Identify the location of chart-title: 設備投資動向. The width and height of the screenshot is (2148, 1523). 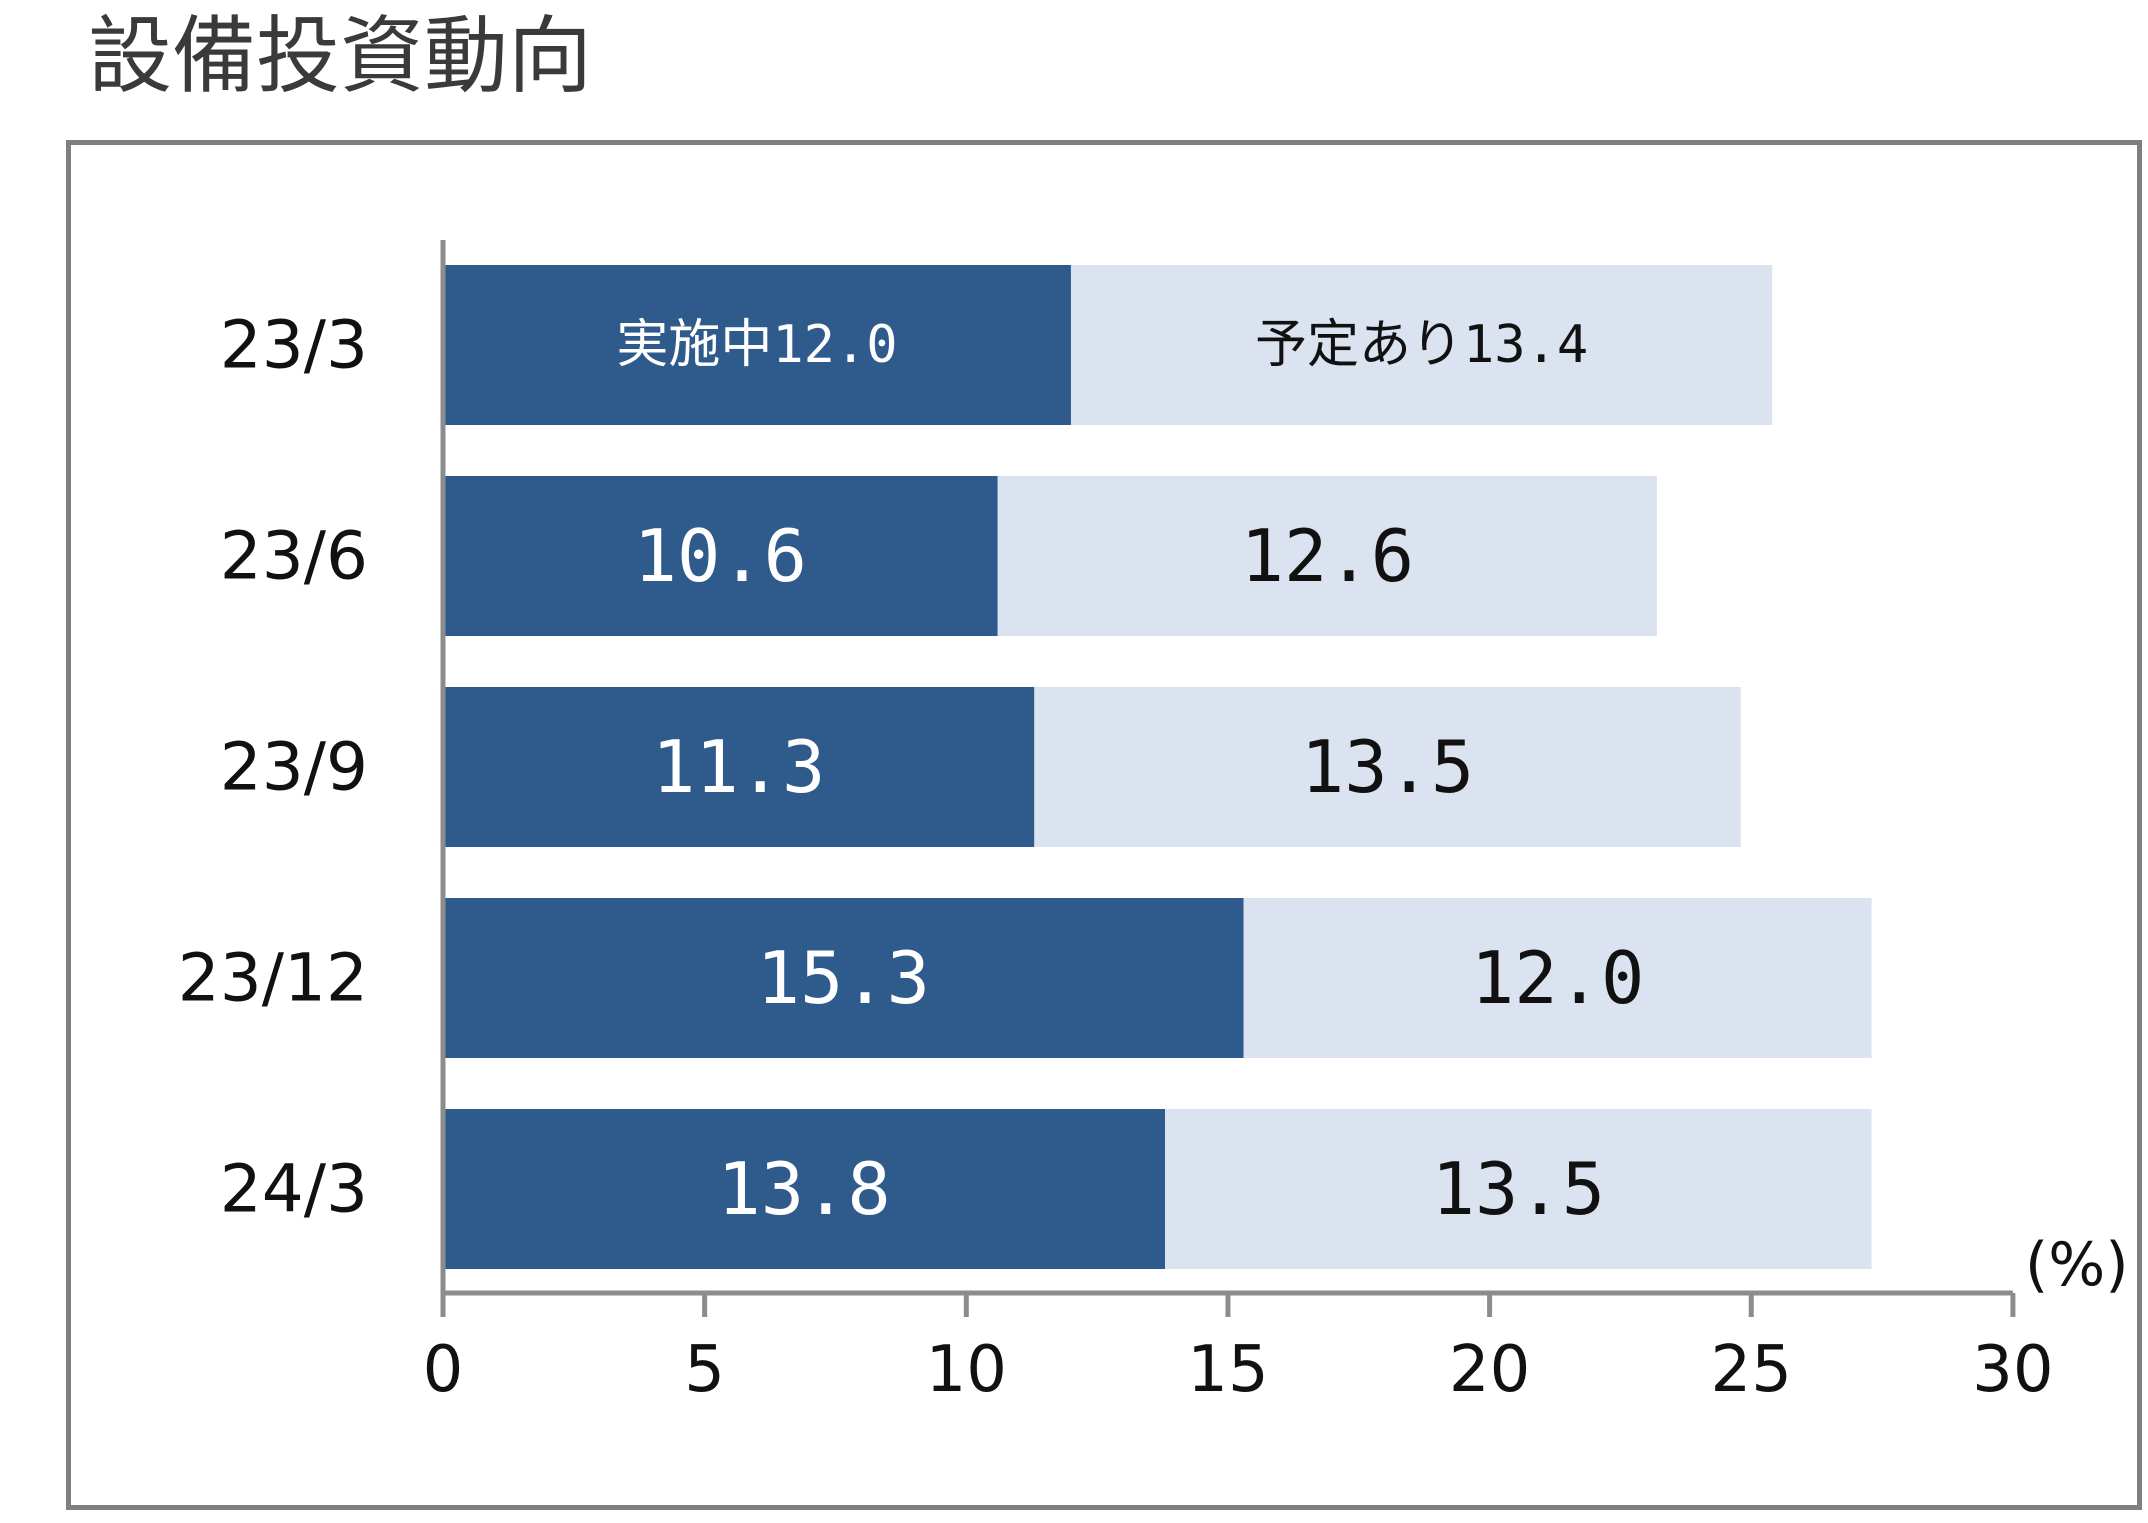
(340, 56).